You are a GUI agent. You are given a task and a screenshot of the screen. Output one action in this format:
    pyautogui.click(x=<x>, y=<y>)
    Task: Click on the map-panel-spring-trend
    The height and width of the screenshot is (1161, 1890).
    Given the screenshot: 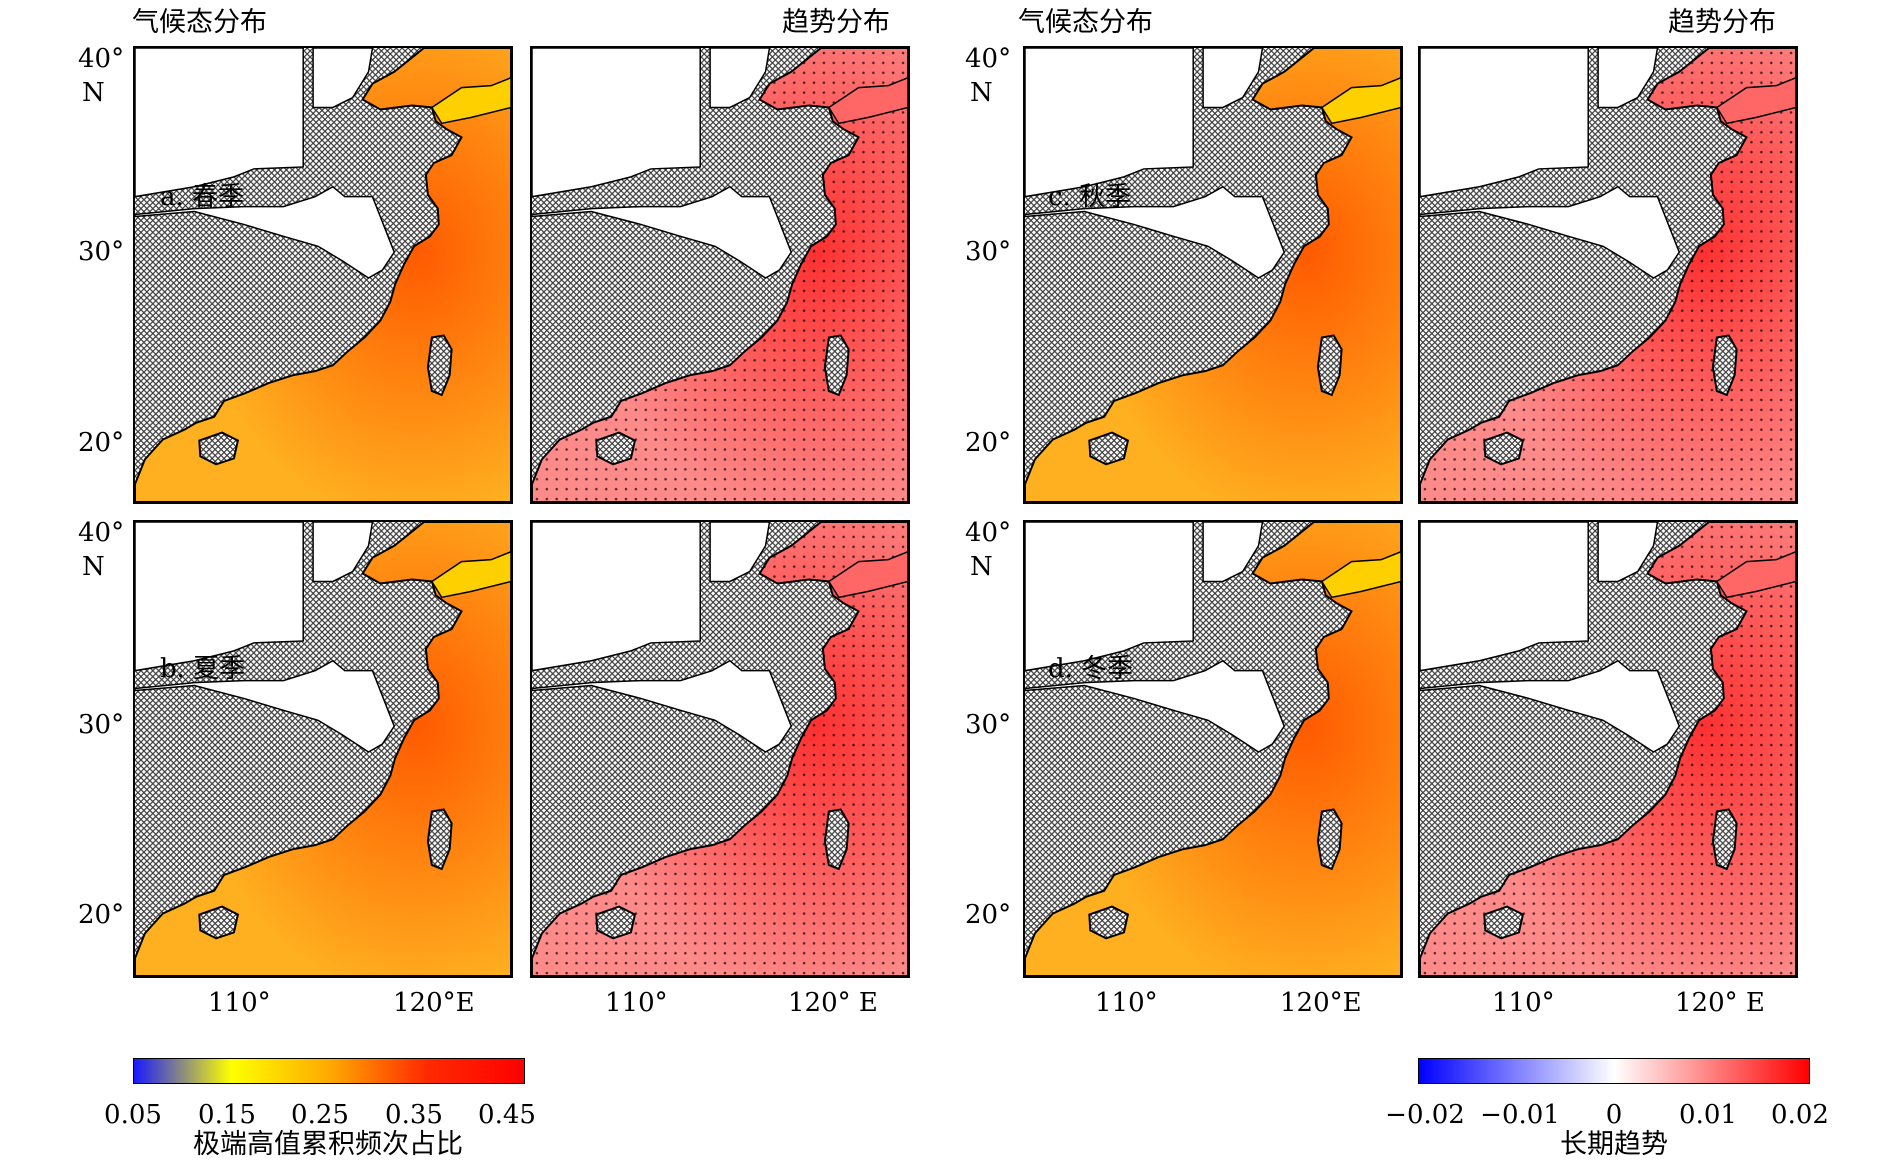 What is the action you would take?
    pyautogui.click(x=720, y=275)
    